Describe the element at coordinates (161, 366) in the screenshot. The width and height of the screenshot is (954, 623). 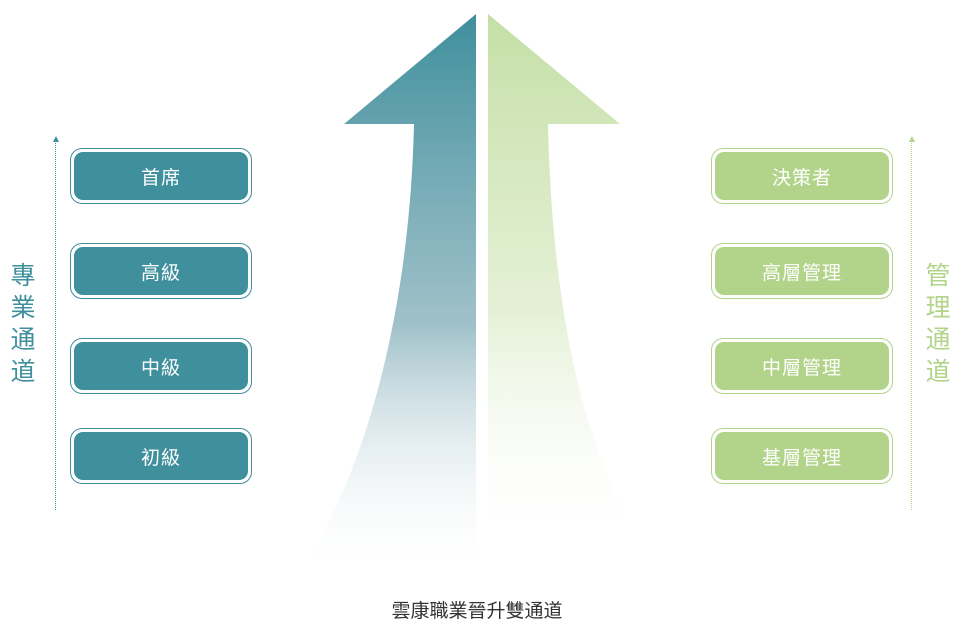
I see `level-intermediate: 中級` at that location.